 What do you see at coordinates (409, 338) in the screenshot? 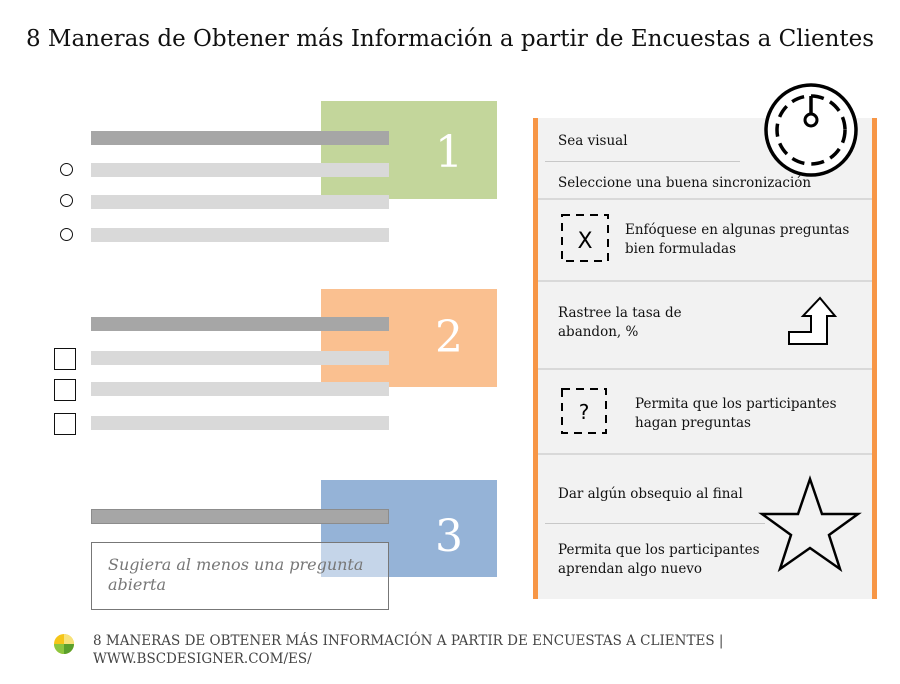
I see `number-block-2: 2` at bounding box center [409, 338].